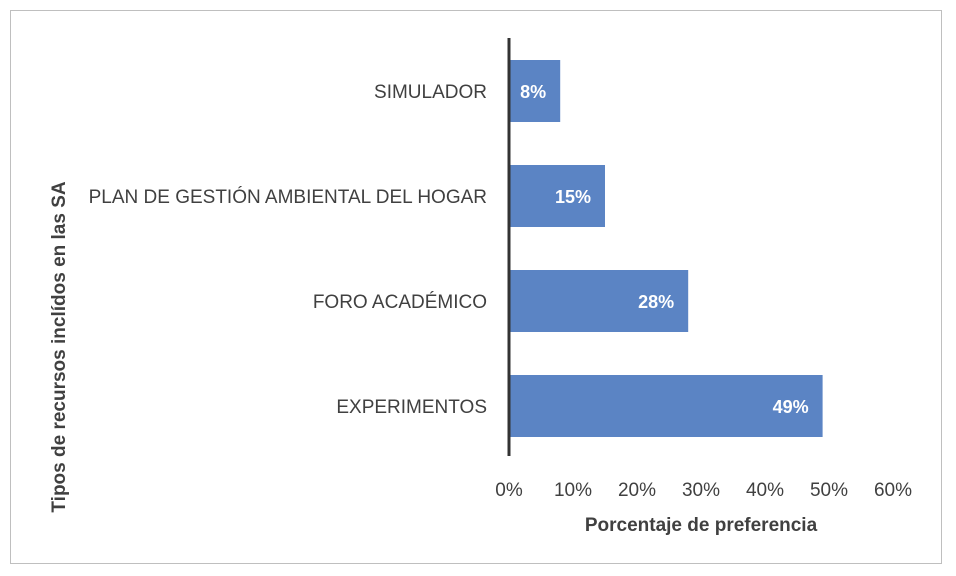  What do you see at coordinates (573, 490) in the screenshot?
I see `x-tick-label-1: 10%` at bounding box center [573, 490].